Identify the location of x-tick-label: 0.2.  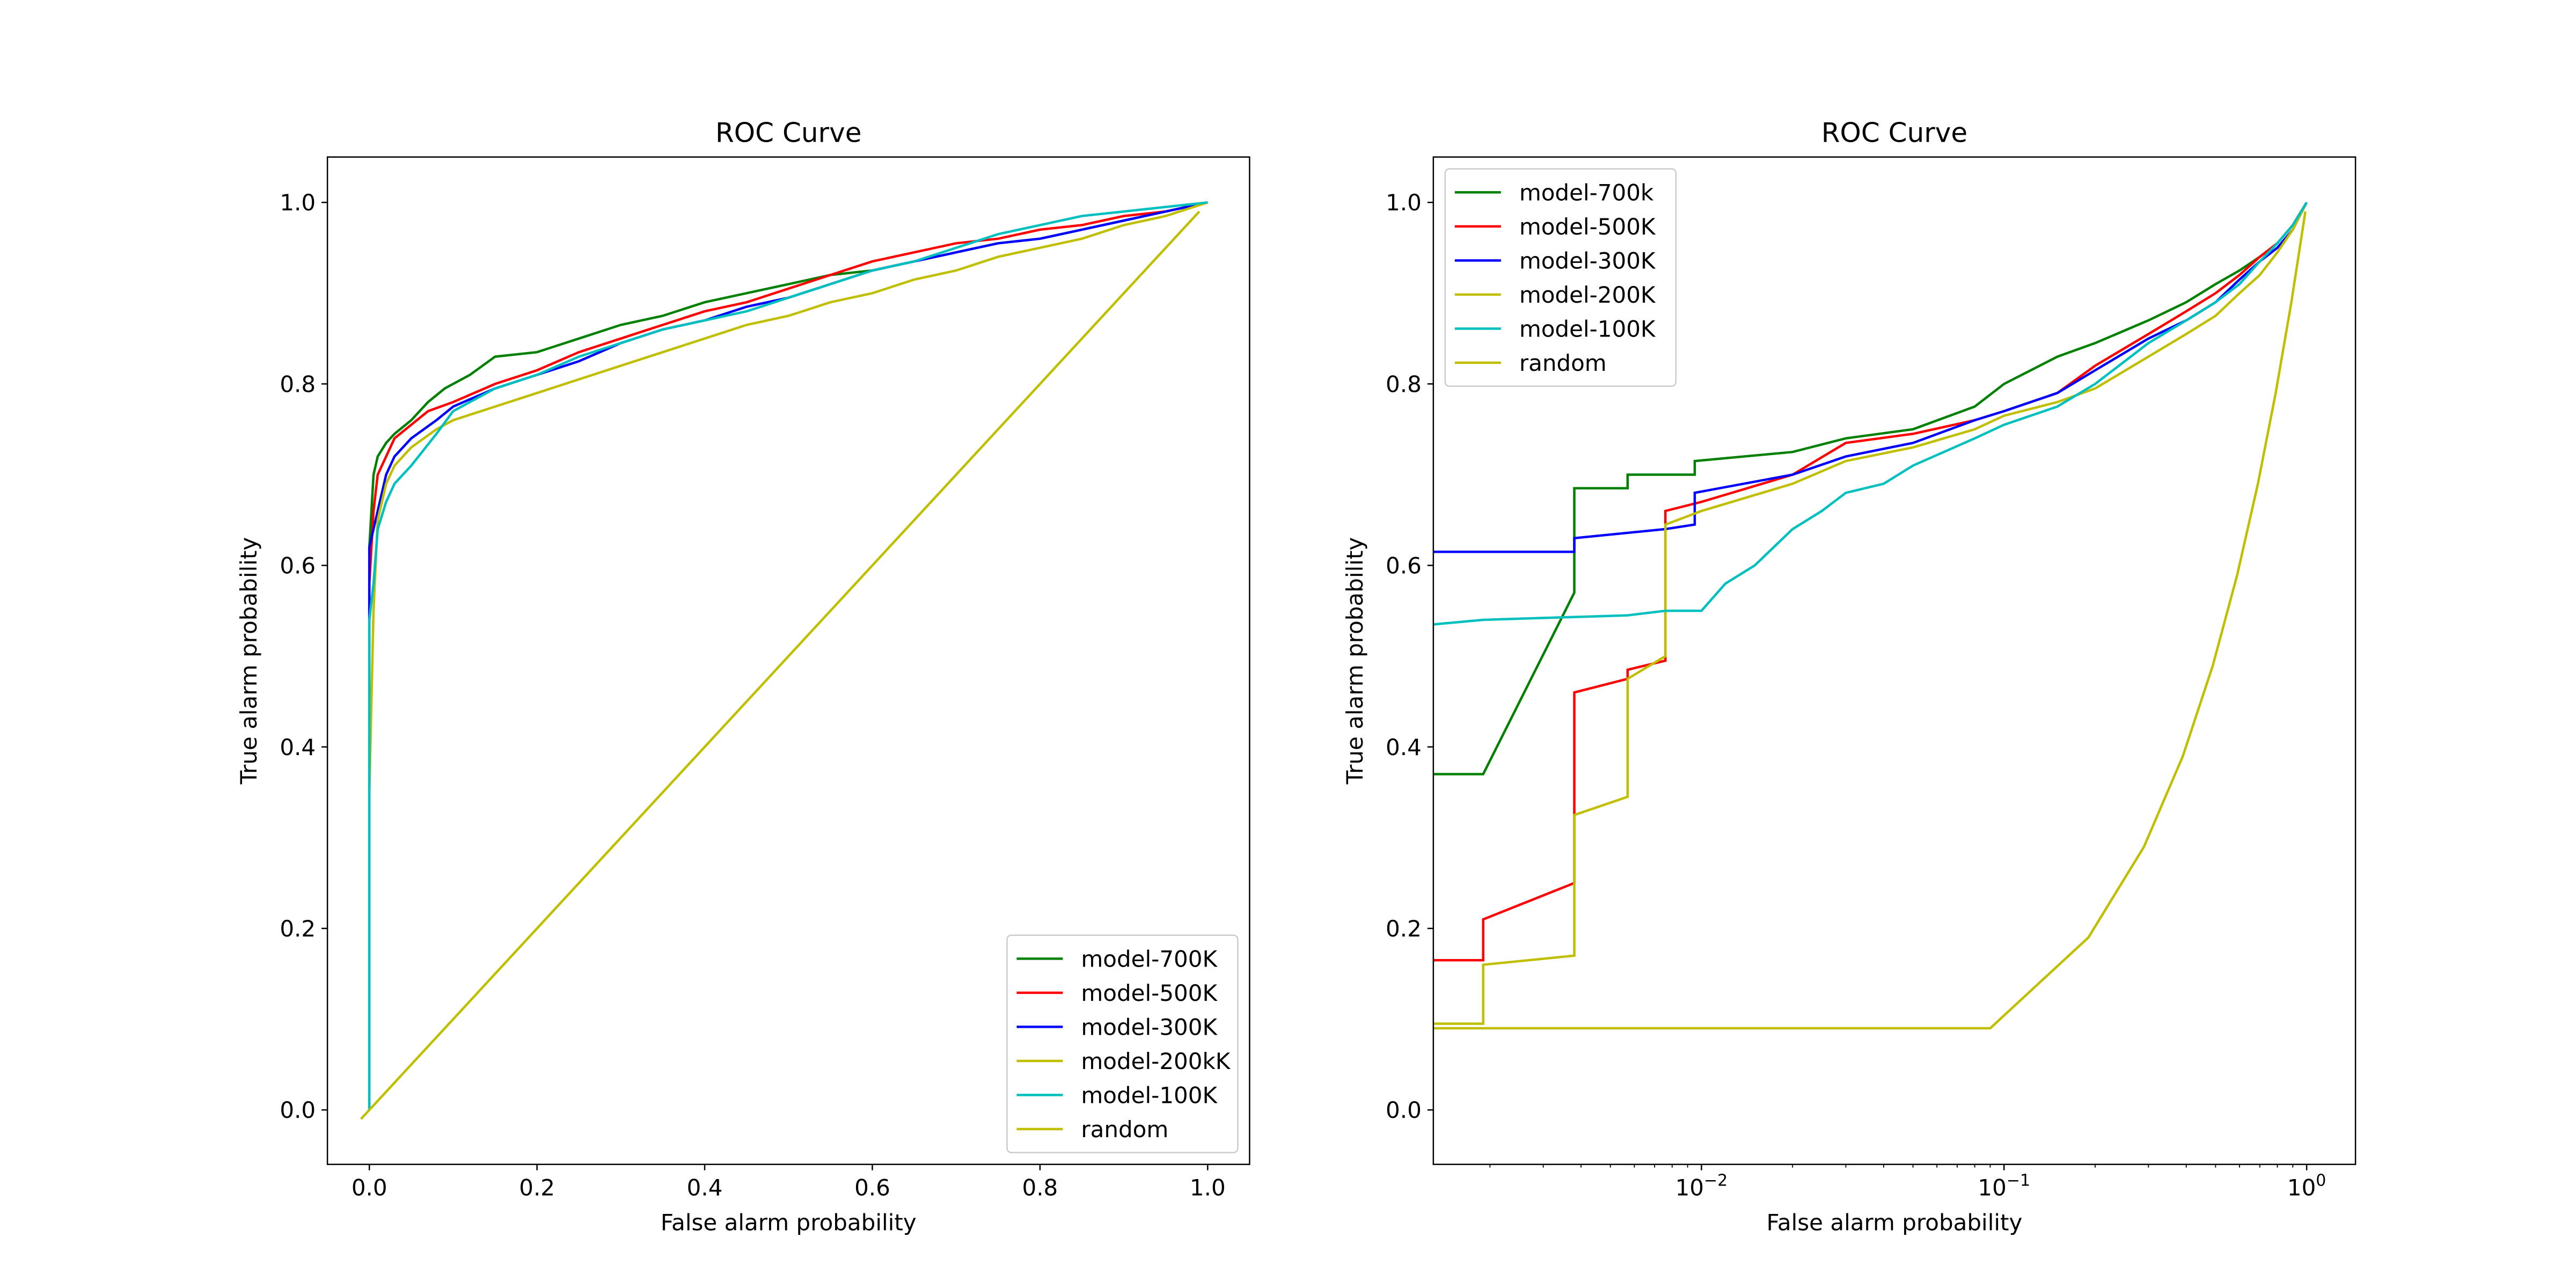
(537, 1188).